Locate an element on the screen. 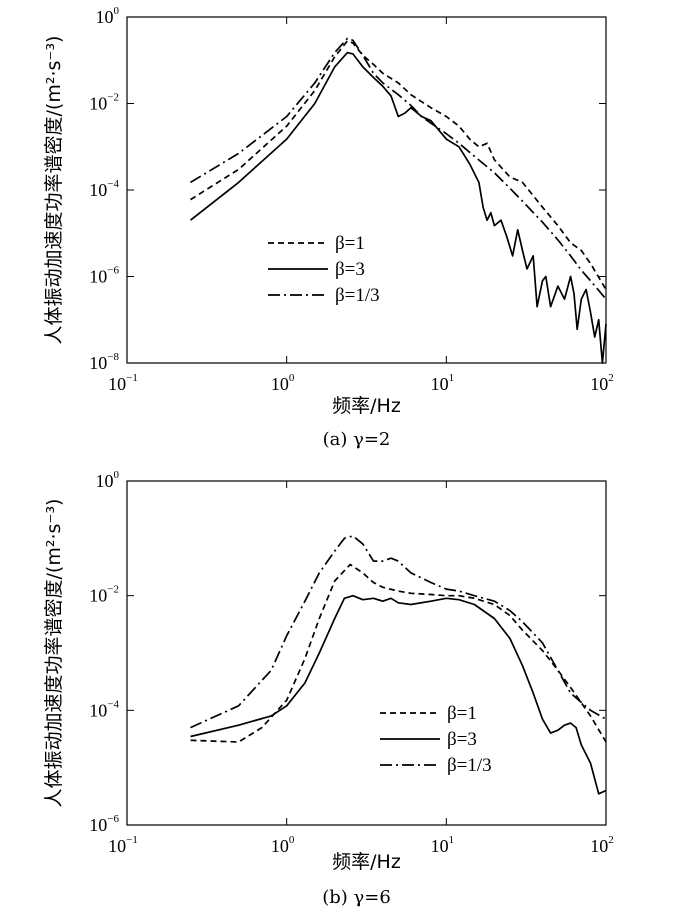  y-tick-label: 10⁻⁸ is located at coordinates (104, 362).